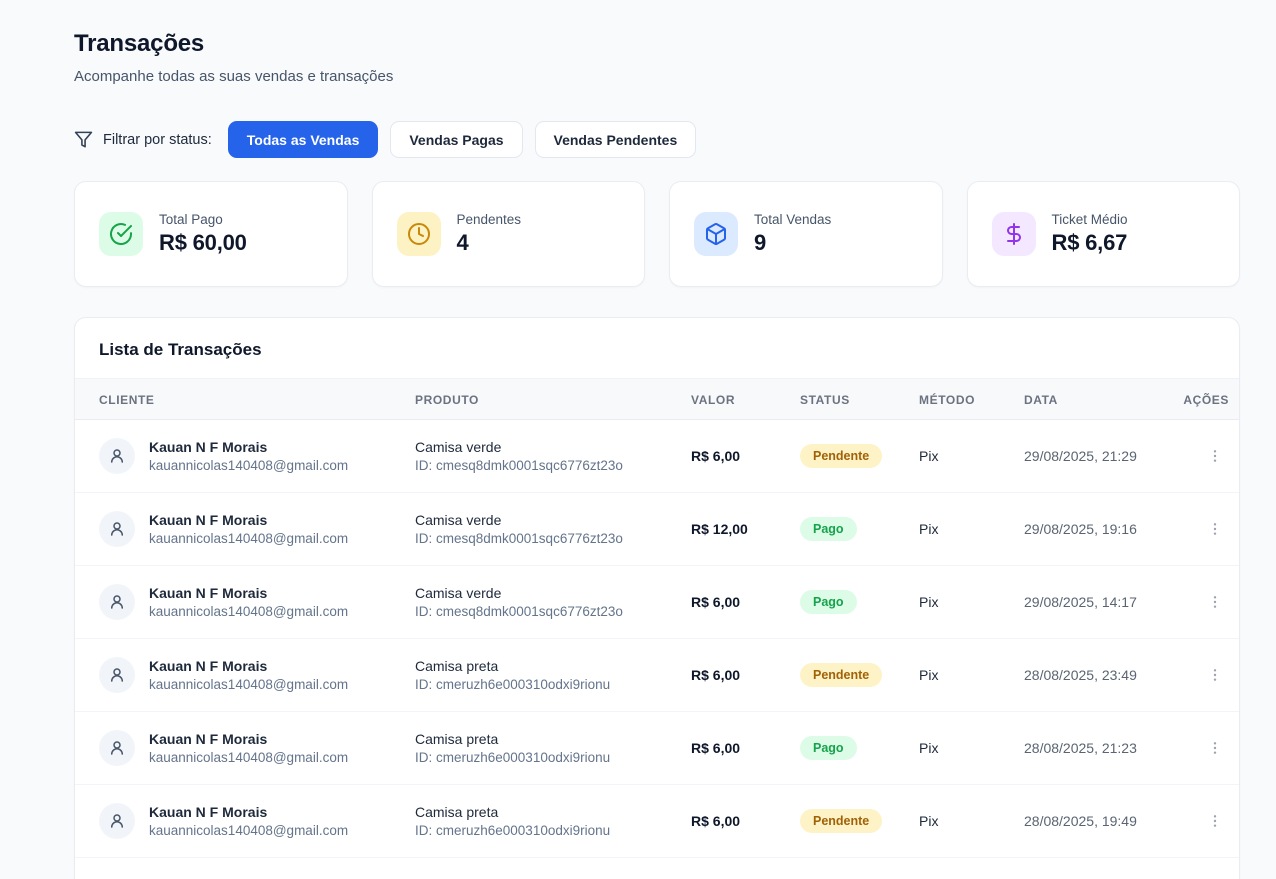 This screenshot has height=879, width=1276. Describe the element at coordinates (1080, 748) in the screenshot. I see `transaction-date: 28/08/2025, 21:23` at that location.